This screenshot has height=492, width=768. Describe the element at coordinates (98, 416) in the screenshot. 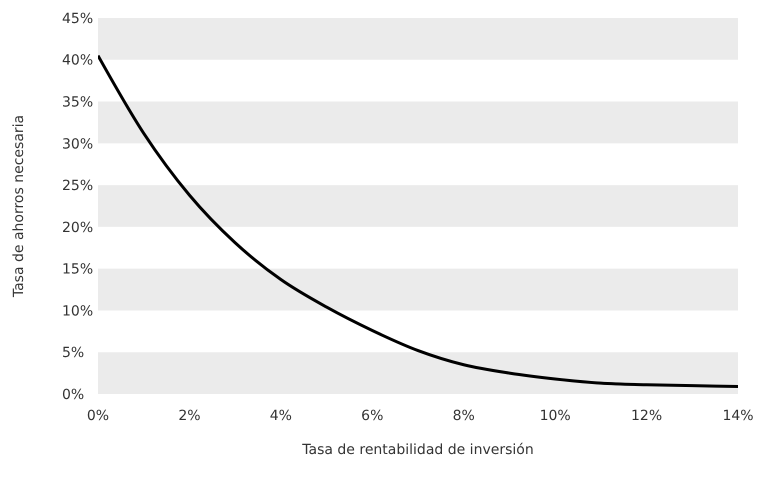

I see `x-tick-label: 0%` at that location.